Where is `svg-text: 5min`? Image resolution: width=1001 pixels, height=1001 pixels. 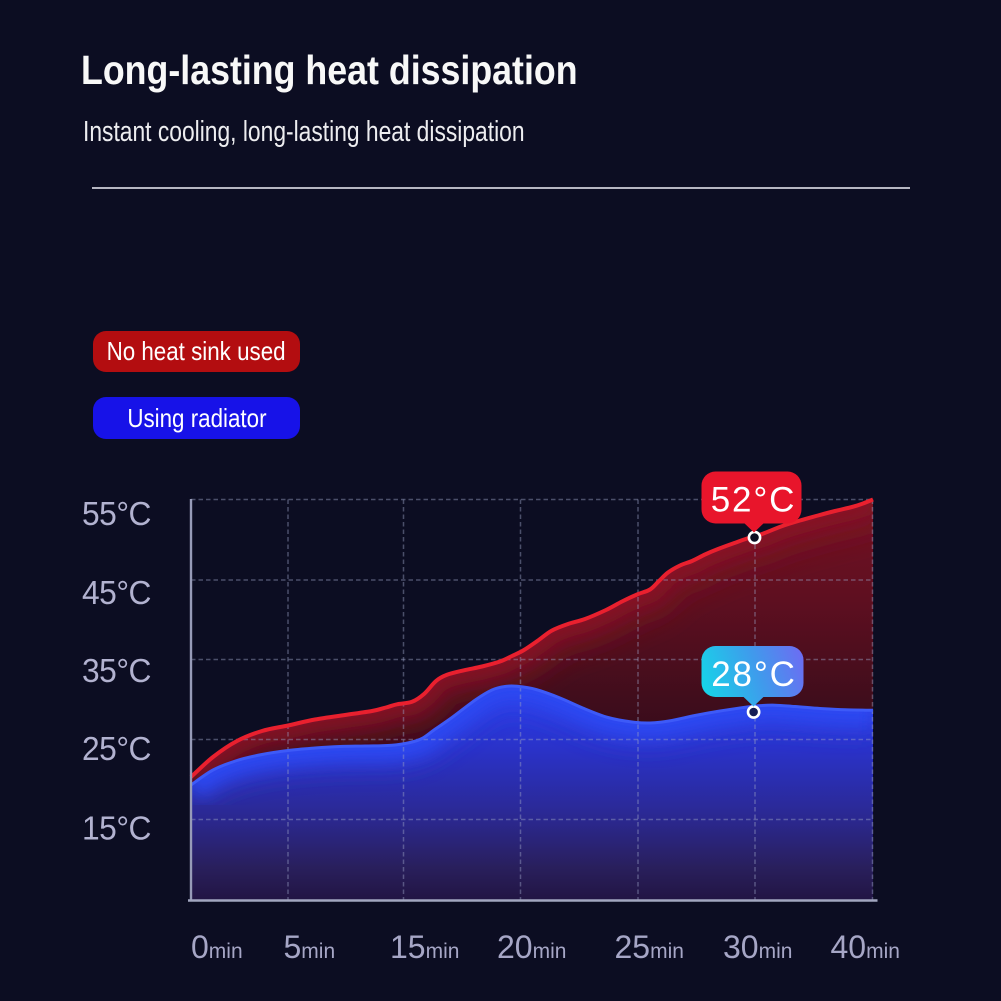
svg-text: 5min is located at coordinates (310, 947).